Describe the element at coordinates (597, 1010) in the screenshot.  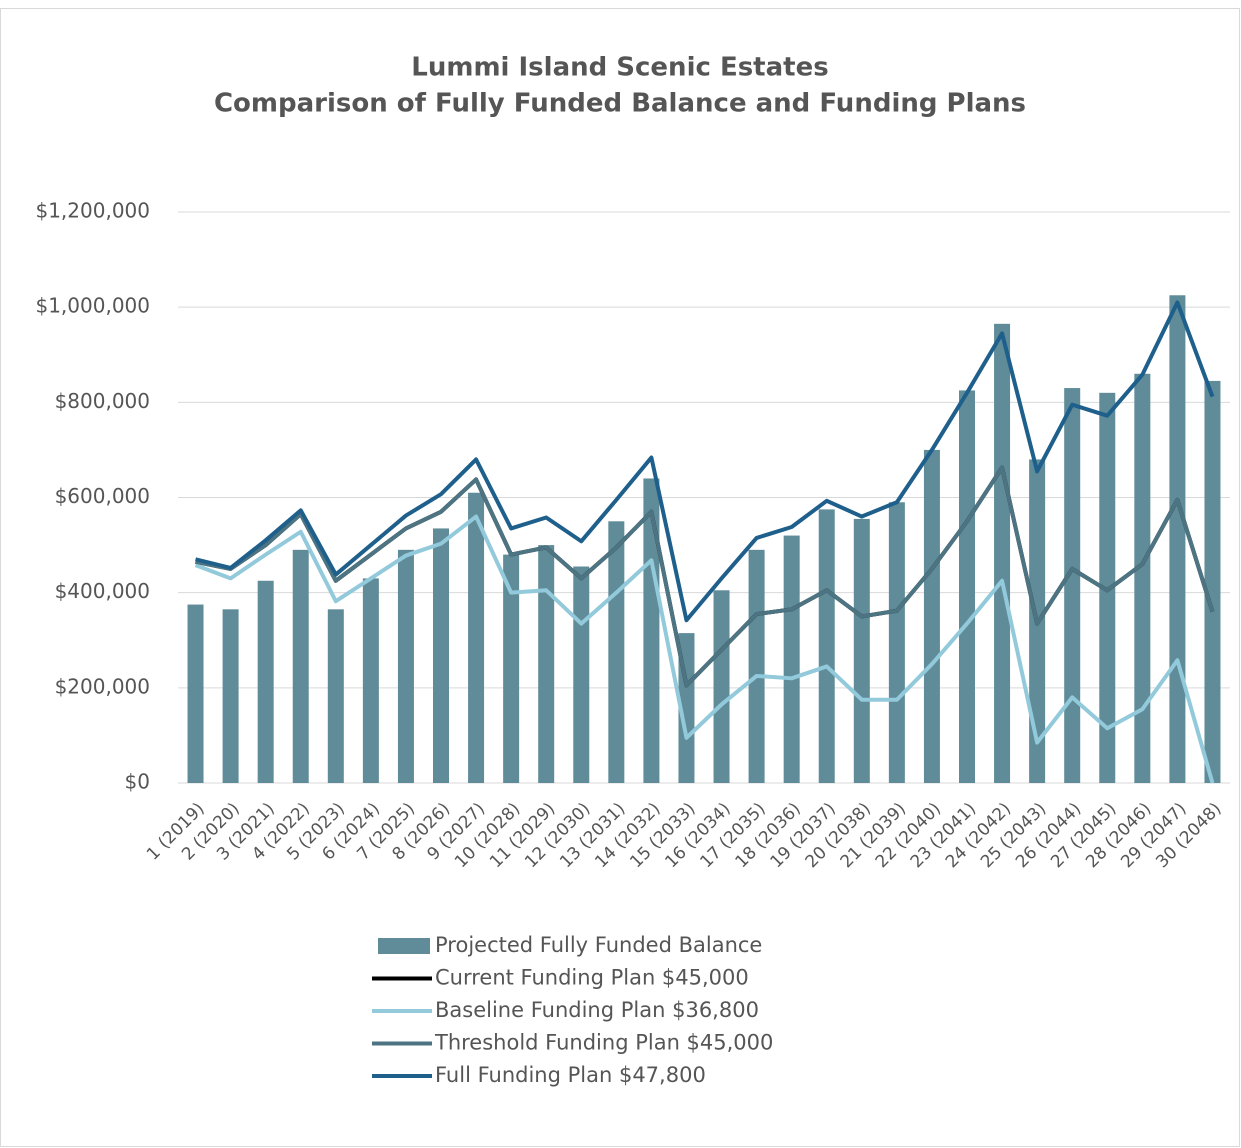
I see `legend-label: Baseline Funding Plan $36,800` at that location.